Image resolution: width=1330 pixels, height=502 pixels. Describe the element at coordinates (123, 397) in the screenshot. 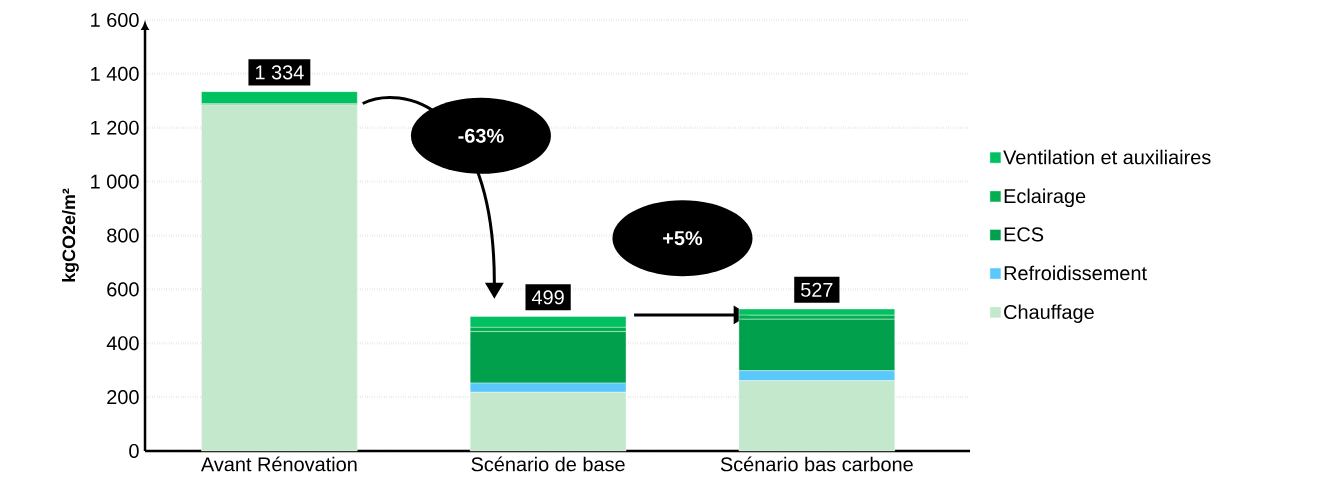

I see `y-tick-label: 200` at that location.